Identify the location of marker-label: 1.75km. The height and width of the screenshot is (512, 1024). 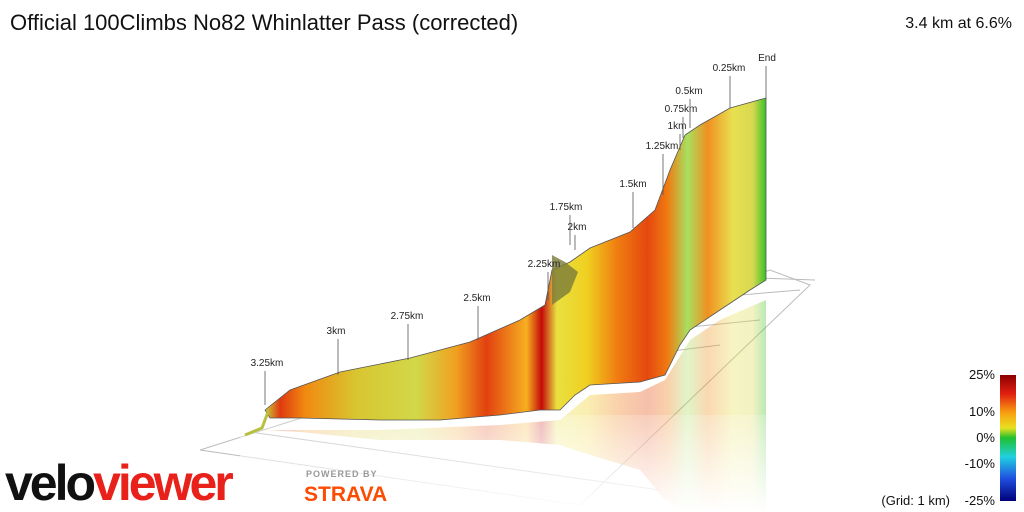
(566, 207).